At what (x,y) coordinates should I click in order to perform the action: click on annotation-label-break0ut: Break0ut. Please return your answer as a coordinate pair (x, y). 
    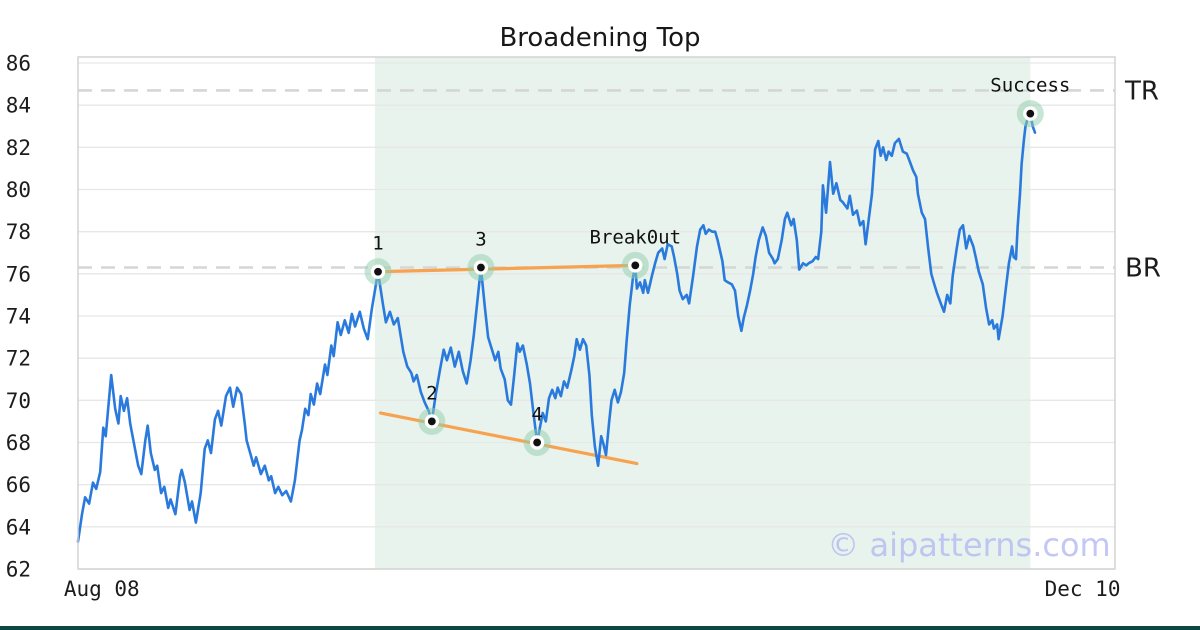
    Looking at the image, I should click on (636, 237).